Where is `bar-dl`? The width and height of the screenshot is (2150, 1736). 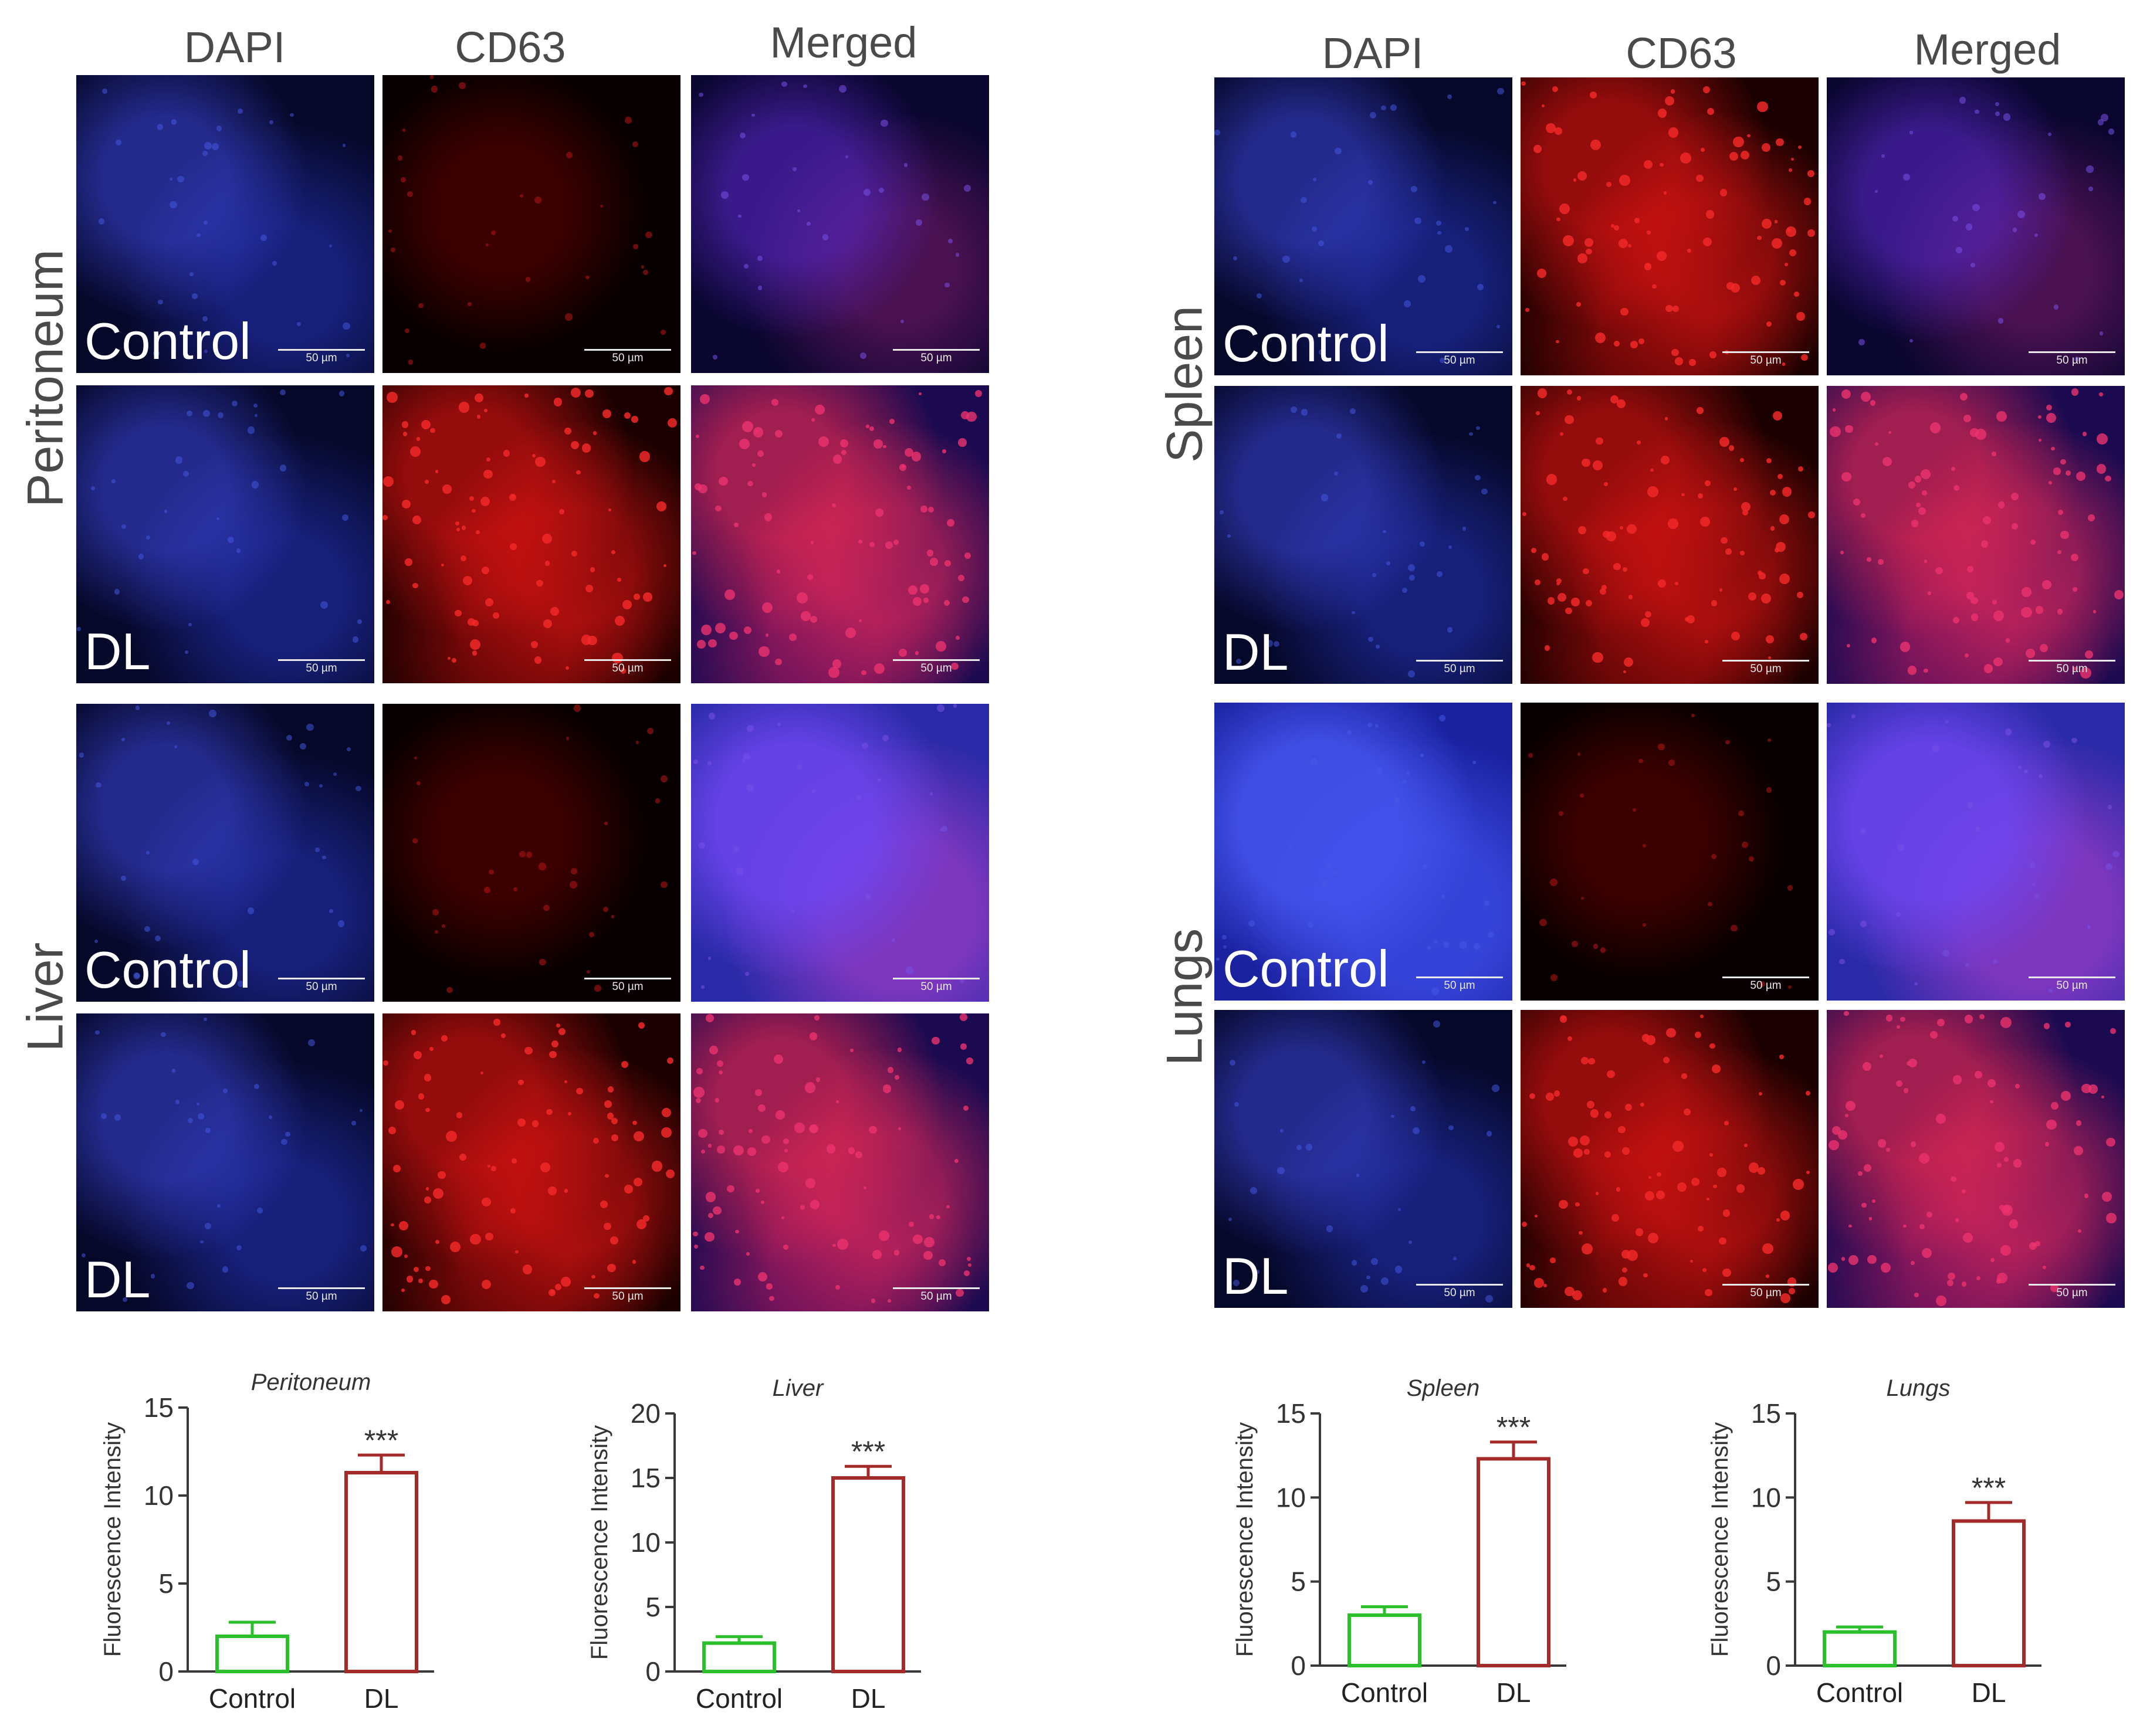 bar-dl is located at coordinates (1989, 1593).